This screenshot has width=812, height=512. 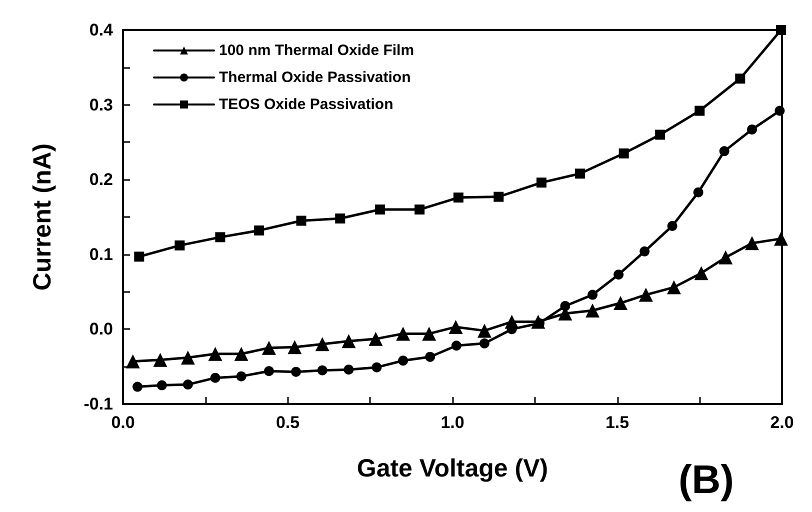 I want to click on x-axis-title: Gate Voltage (V), so click(x=452, y=468).